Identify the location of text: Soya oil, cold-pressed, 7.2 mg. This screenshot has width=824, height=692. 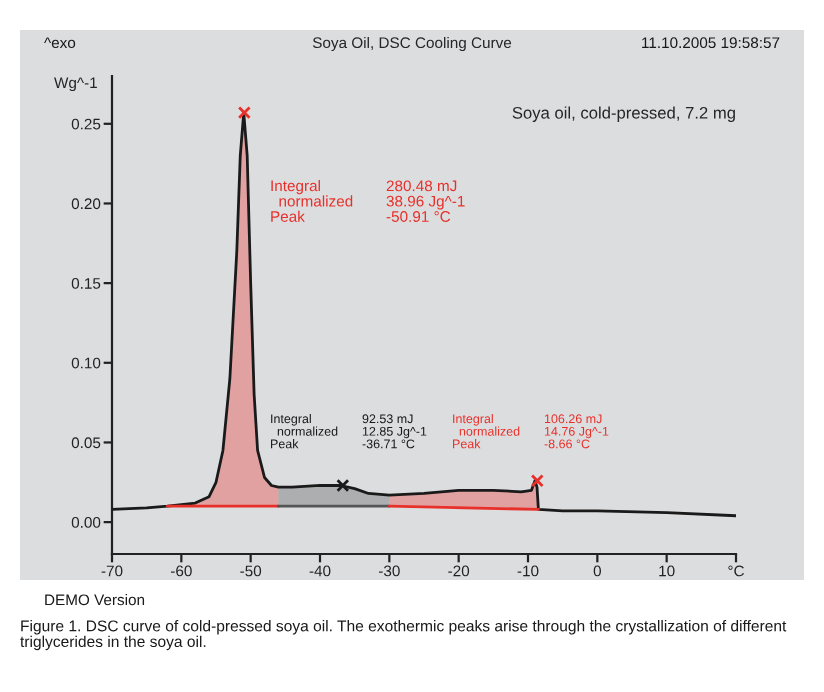
(623, 114).